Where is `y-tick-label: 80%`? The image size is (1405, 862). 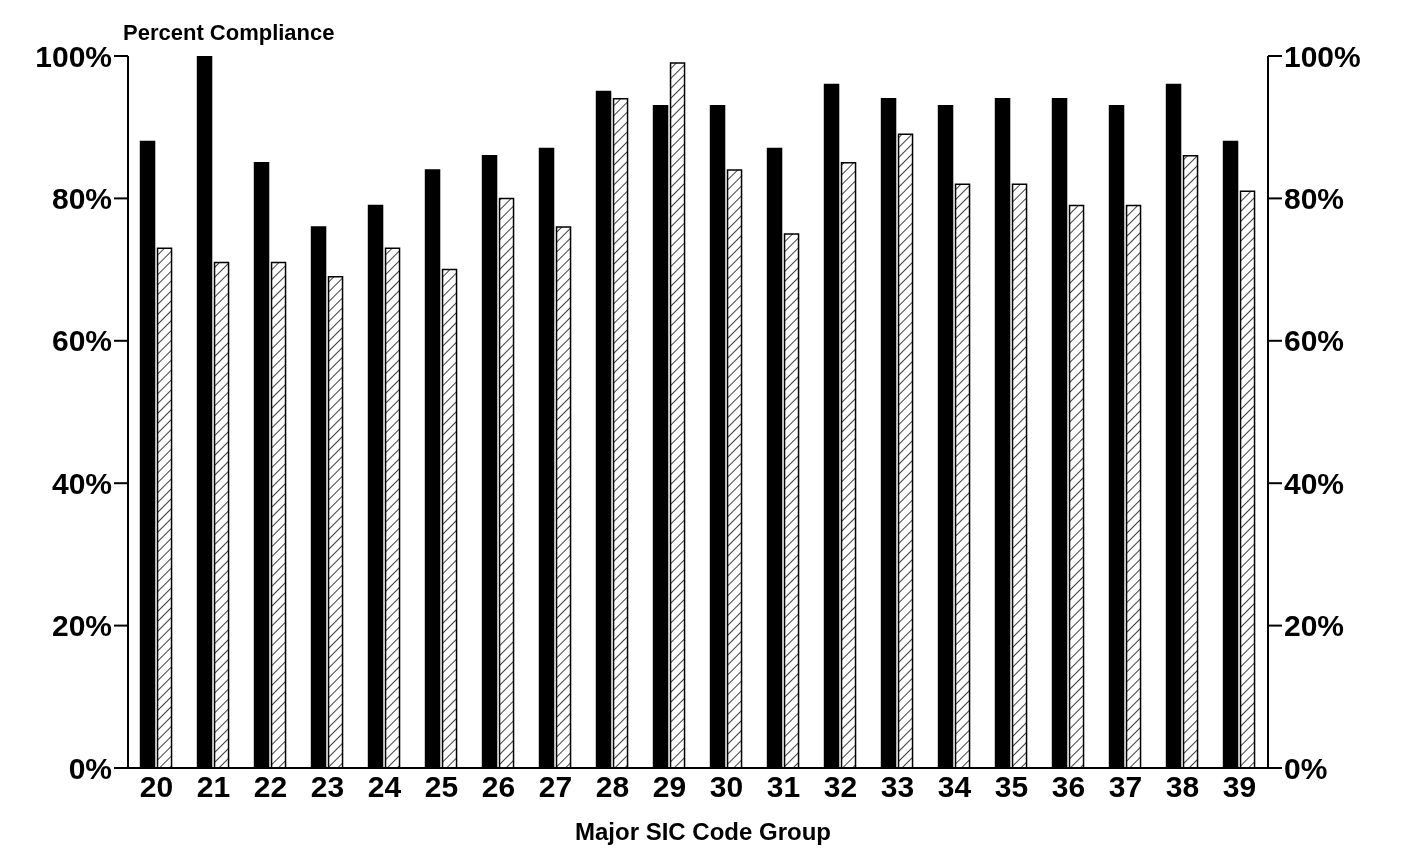 y-tick-label: 80% is located at coordinates (81, 199).